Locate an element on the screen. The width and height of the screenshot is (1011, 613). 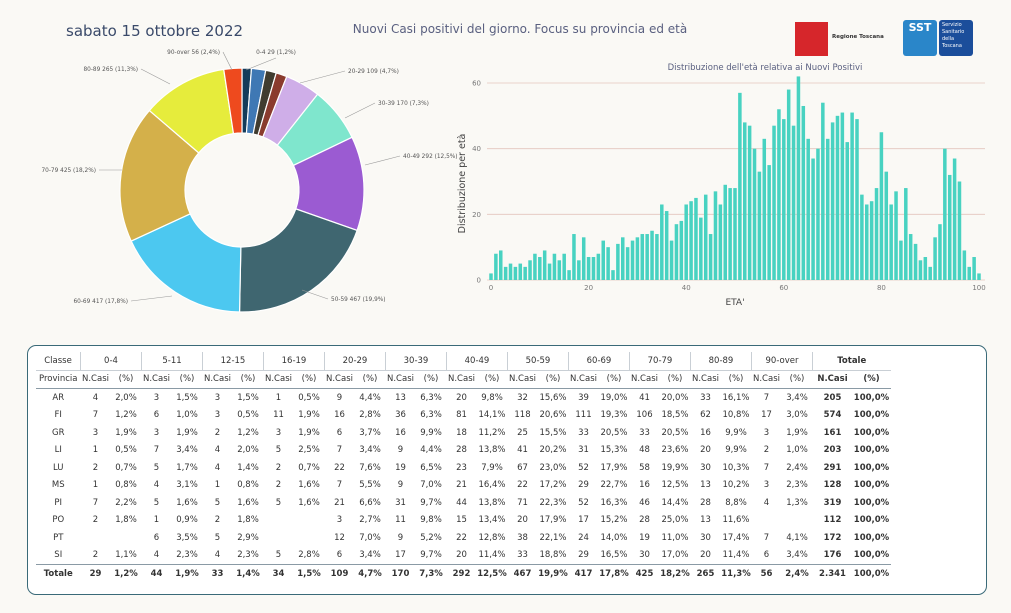
age-group-header: 16-19 is located at coordinates (294, 361).